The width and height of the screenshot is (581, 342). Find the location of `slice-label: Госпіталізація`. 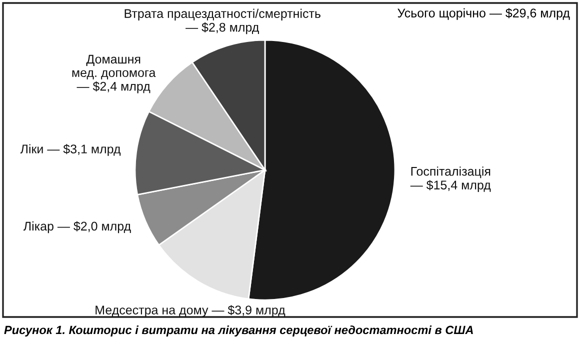

slice-label: Госпіталізація is located at coordinates (450, 172).